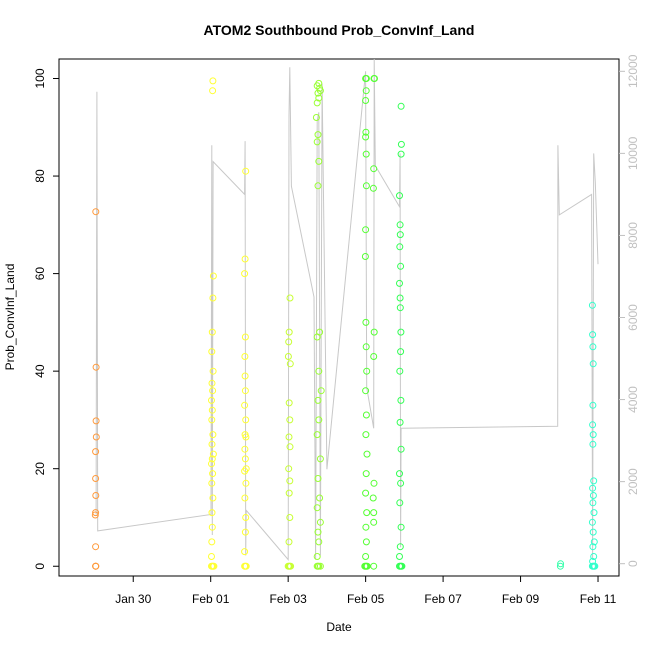  What do you see at coordinates (629, 310) in the screenshot?
I see `secondary-y-axis: 0 2000 4000 6000 8000 10000 12000` at bounding box center [629, 310].